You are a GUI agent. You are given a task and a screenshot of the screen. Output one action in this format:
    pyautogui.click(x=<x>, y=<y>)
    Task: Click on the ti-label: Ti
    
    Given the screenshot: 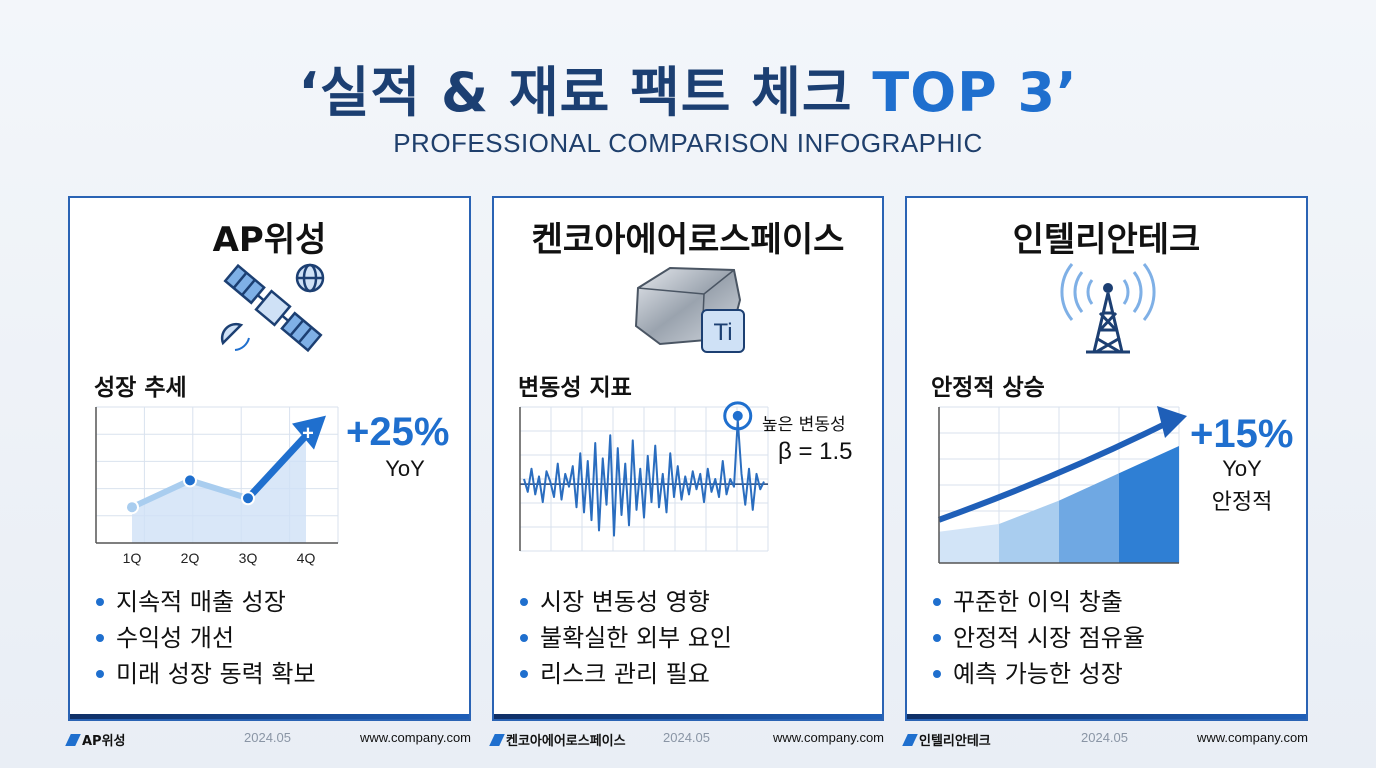 What is the action you would take?
    pyautogui.click(x=722, y=332)
    